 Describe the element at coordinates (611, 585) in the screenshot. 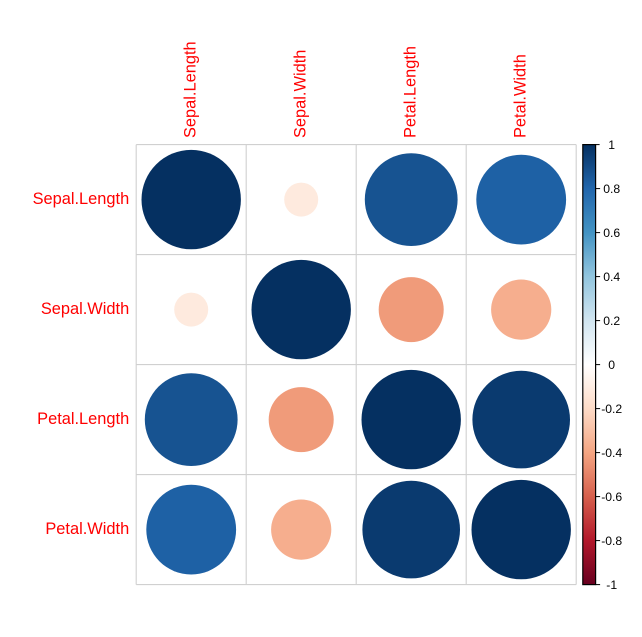

I see `svg-text: -1` at that location.